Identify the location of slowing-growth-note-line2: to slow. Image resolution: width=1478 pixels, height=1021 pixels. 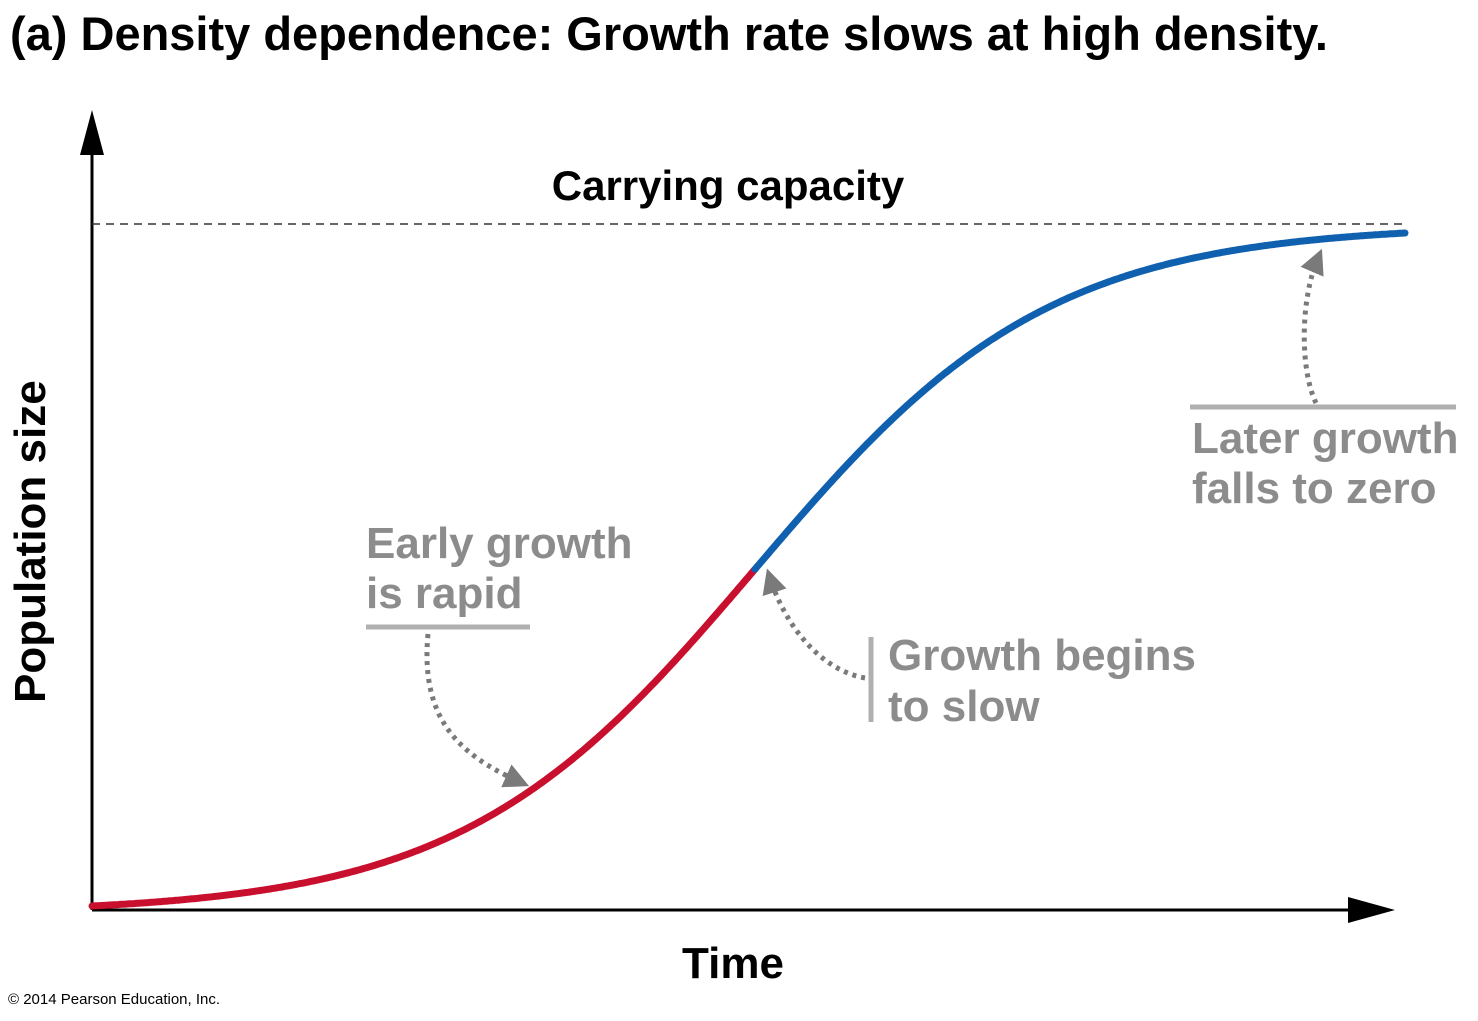
(964, 706).